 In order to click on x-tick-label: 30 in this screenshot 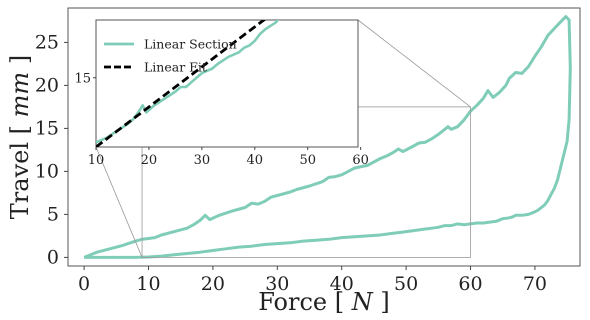, I will do `click(277, 284)`.